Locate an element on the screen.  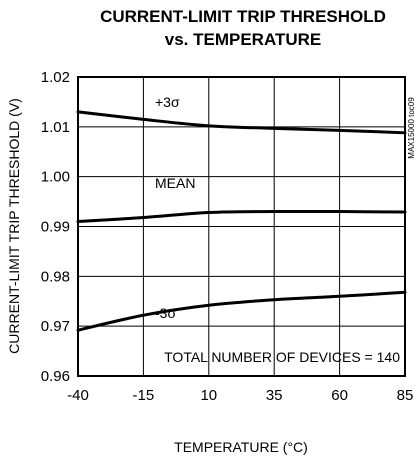
y-tick-label: 0.97 is located at coordinates (55, 326).